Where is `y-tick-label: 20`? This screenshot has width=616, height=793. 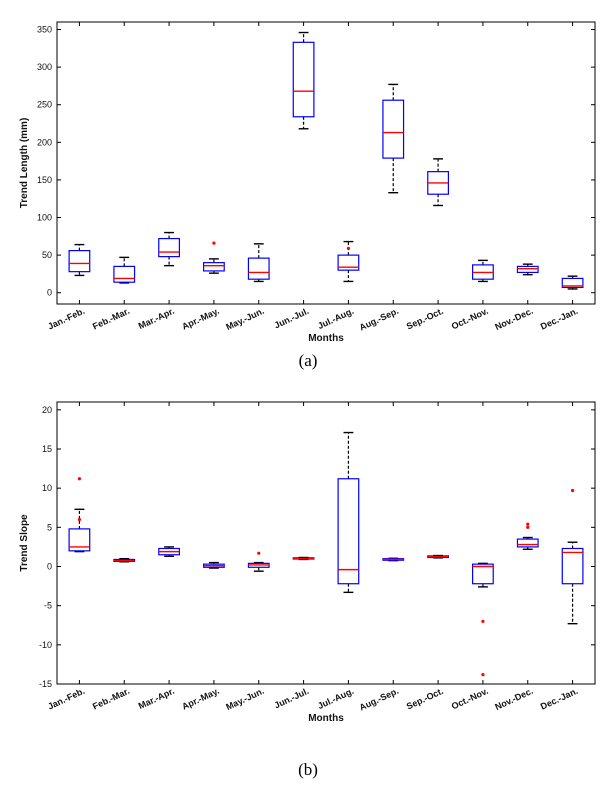
y-tick-label: 20 is located at coordinates (47, 410).